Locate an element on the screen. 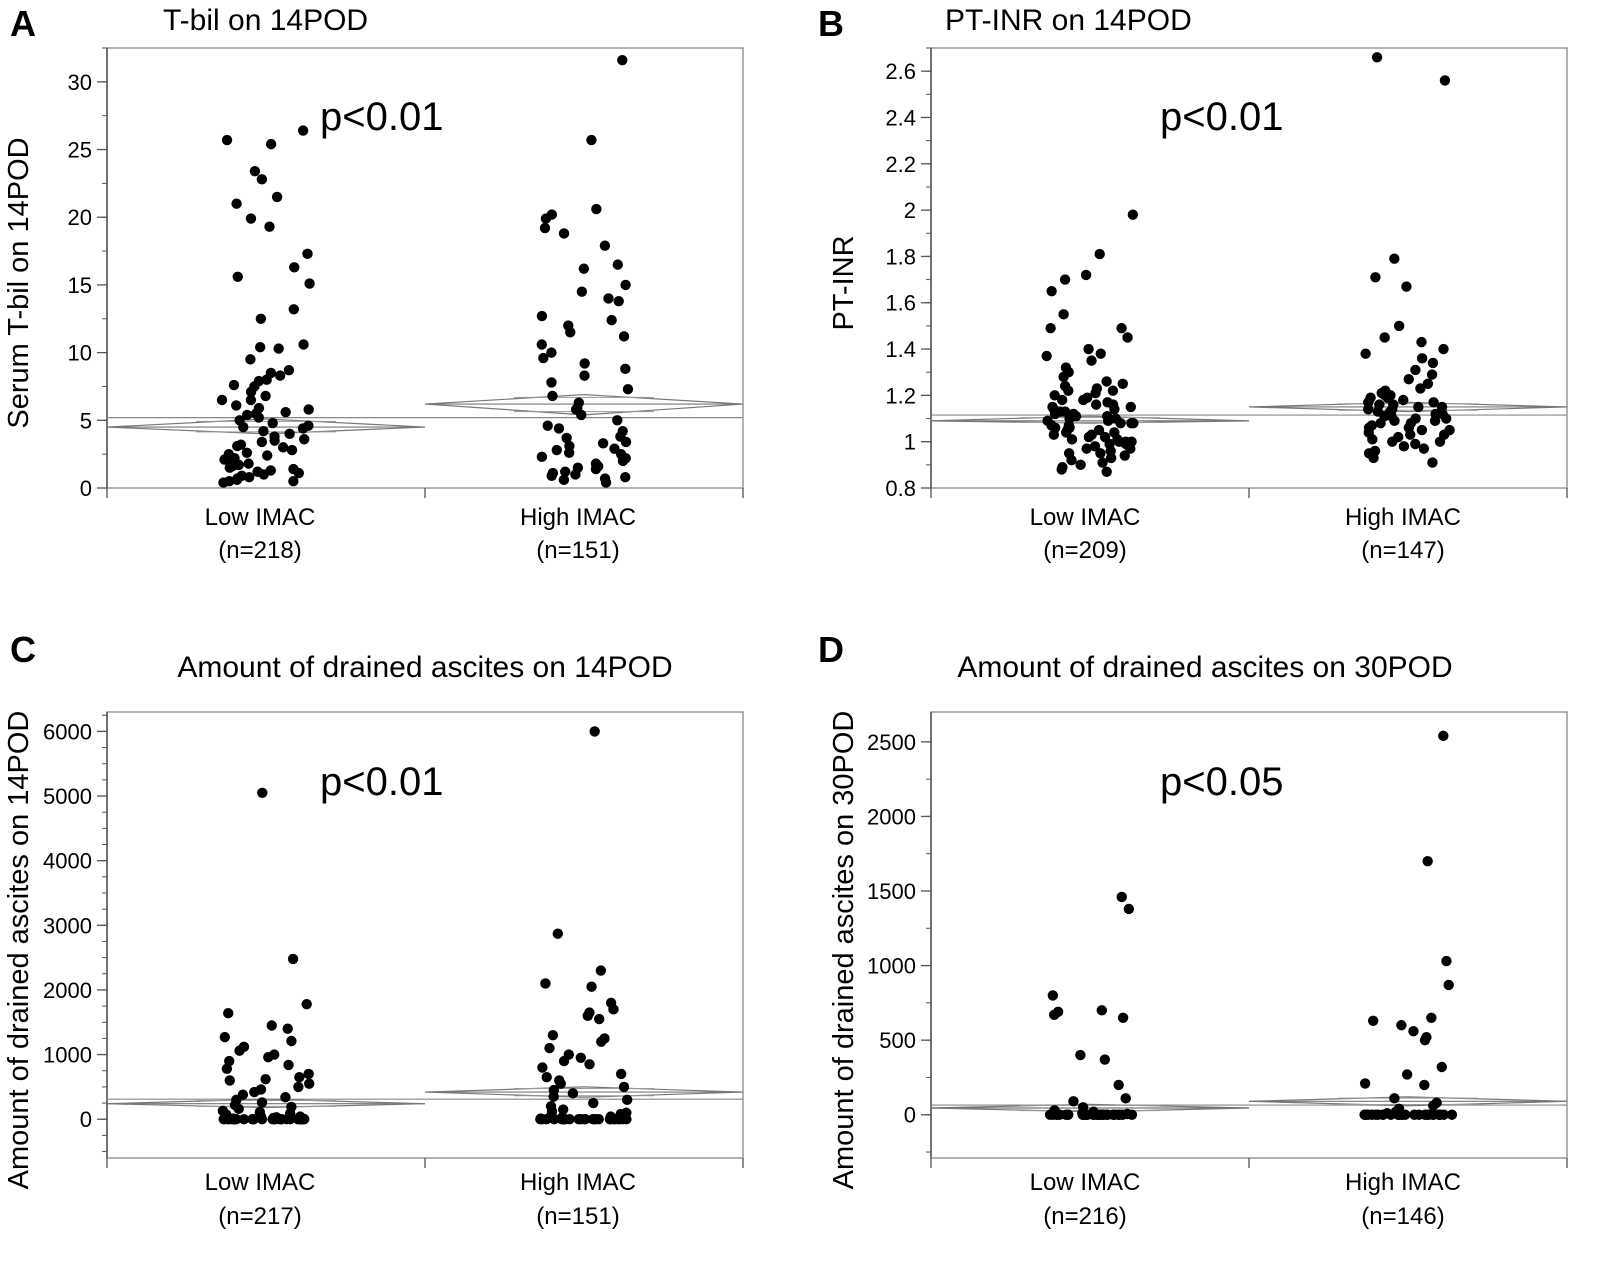 The width and height of the screenshot is (1604, 1265). category-label: High IMAC is located at coordinates (578, 517).